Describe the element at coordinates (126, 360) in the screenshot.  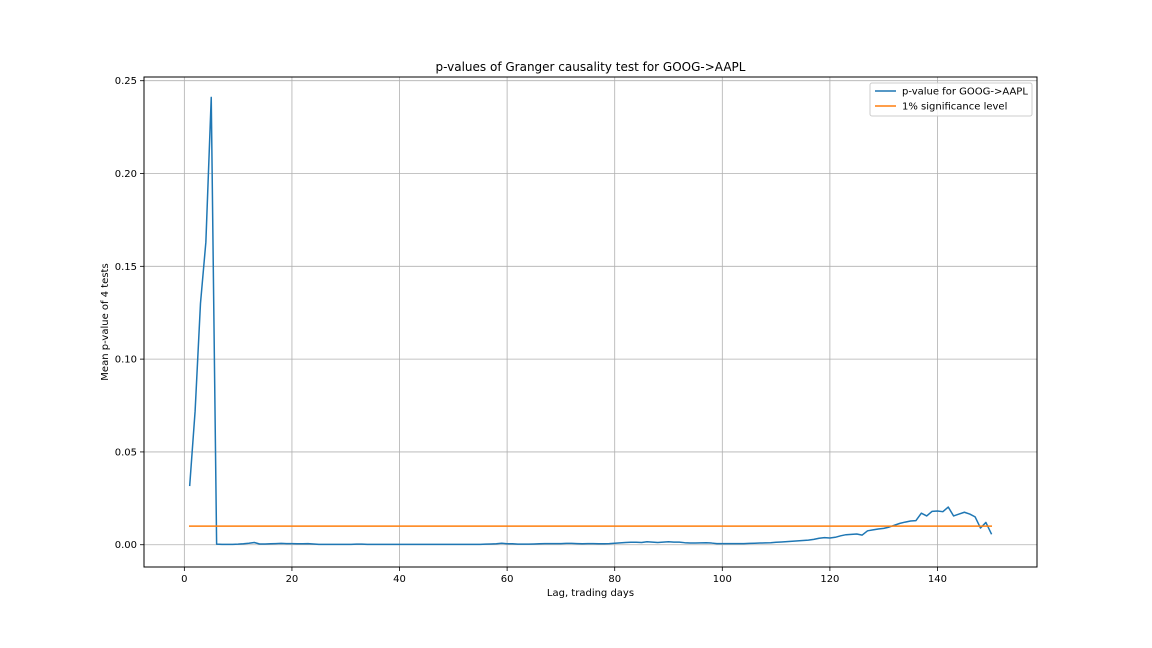
I see `y-tick-label: 0.10` at that location.